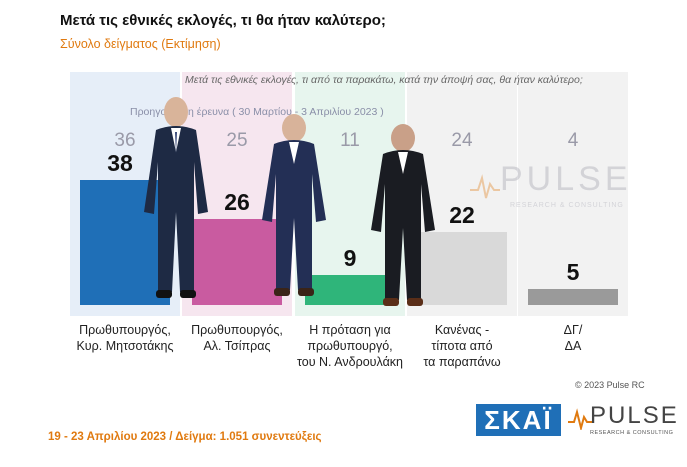 The height and width of the screenshot is (467, 687). I want to click on pulse-wave-icon, so click(485, 186).